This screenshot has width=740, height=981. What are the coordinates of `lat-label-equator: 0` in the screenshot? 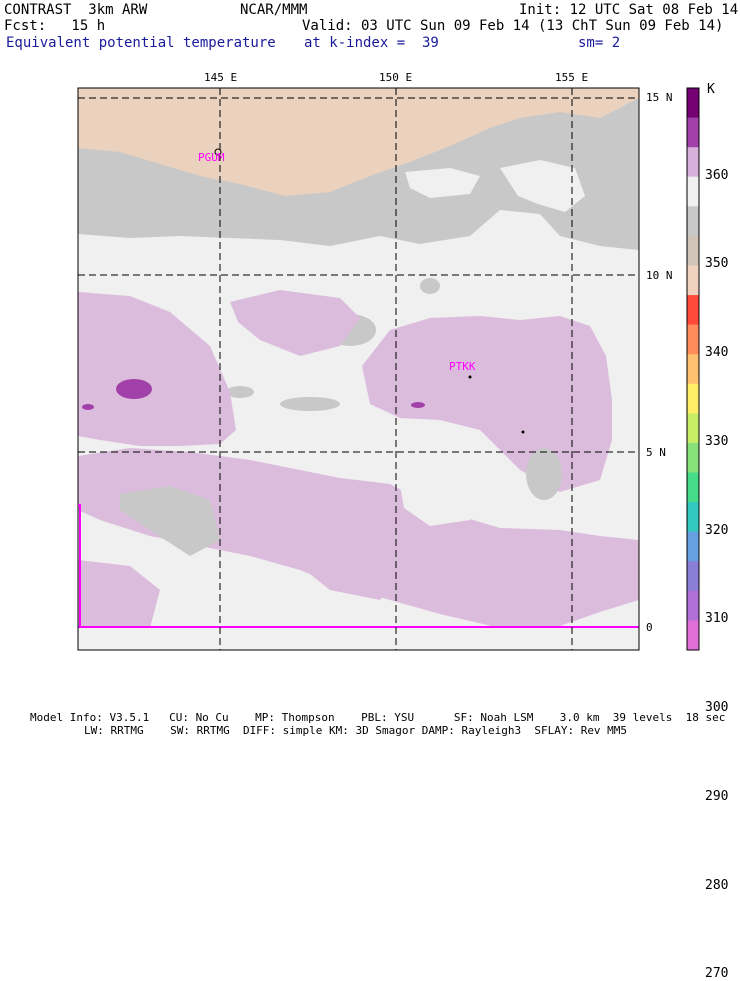 It's located at (649, 627).